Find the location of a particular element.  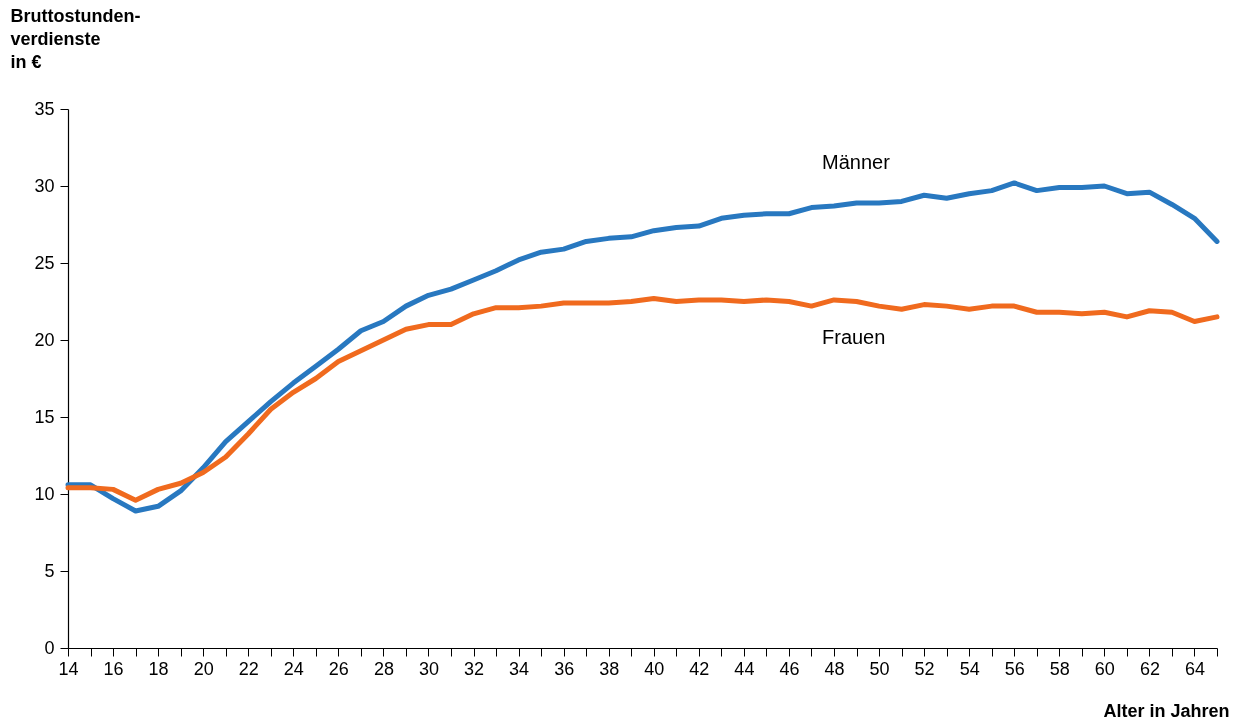

x-tick-label: 26 is located at coordinates (338, 668).